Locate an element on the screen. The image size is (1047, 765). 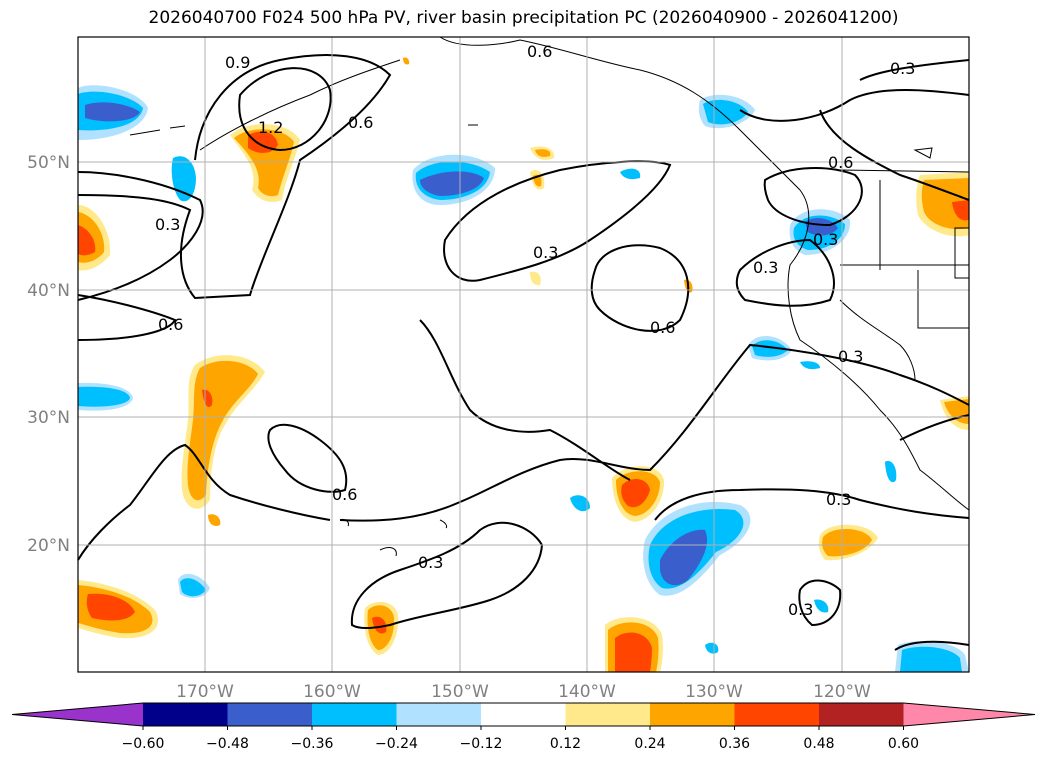
longitude-labels: 170°W 160°W 150°W 140°W 130°W 120°W is located at coordinates (523, 692).